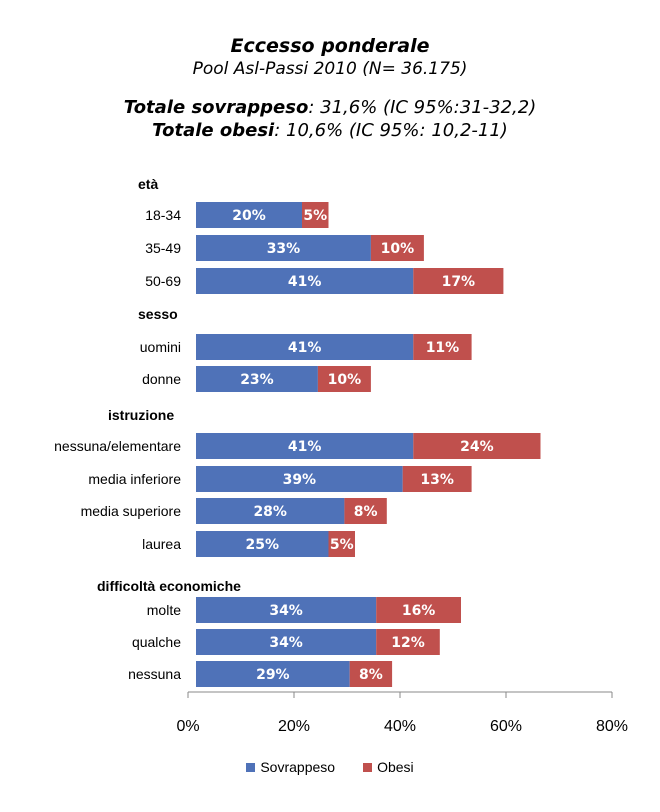 The width and height of the screenshot is (660, 812). I want to click on legend-item-obesi: Obesi, so click(388, 767).